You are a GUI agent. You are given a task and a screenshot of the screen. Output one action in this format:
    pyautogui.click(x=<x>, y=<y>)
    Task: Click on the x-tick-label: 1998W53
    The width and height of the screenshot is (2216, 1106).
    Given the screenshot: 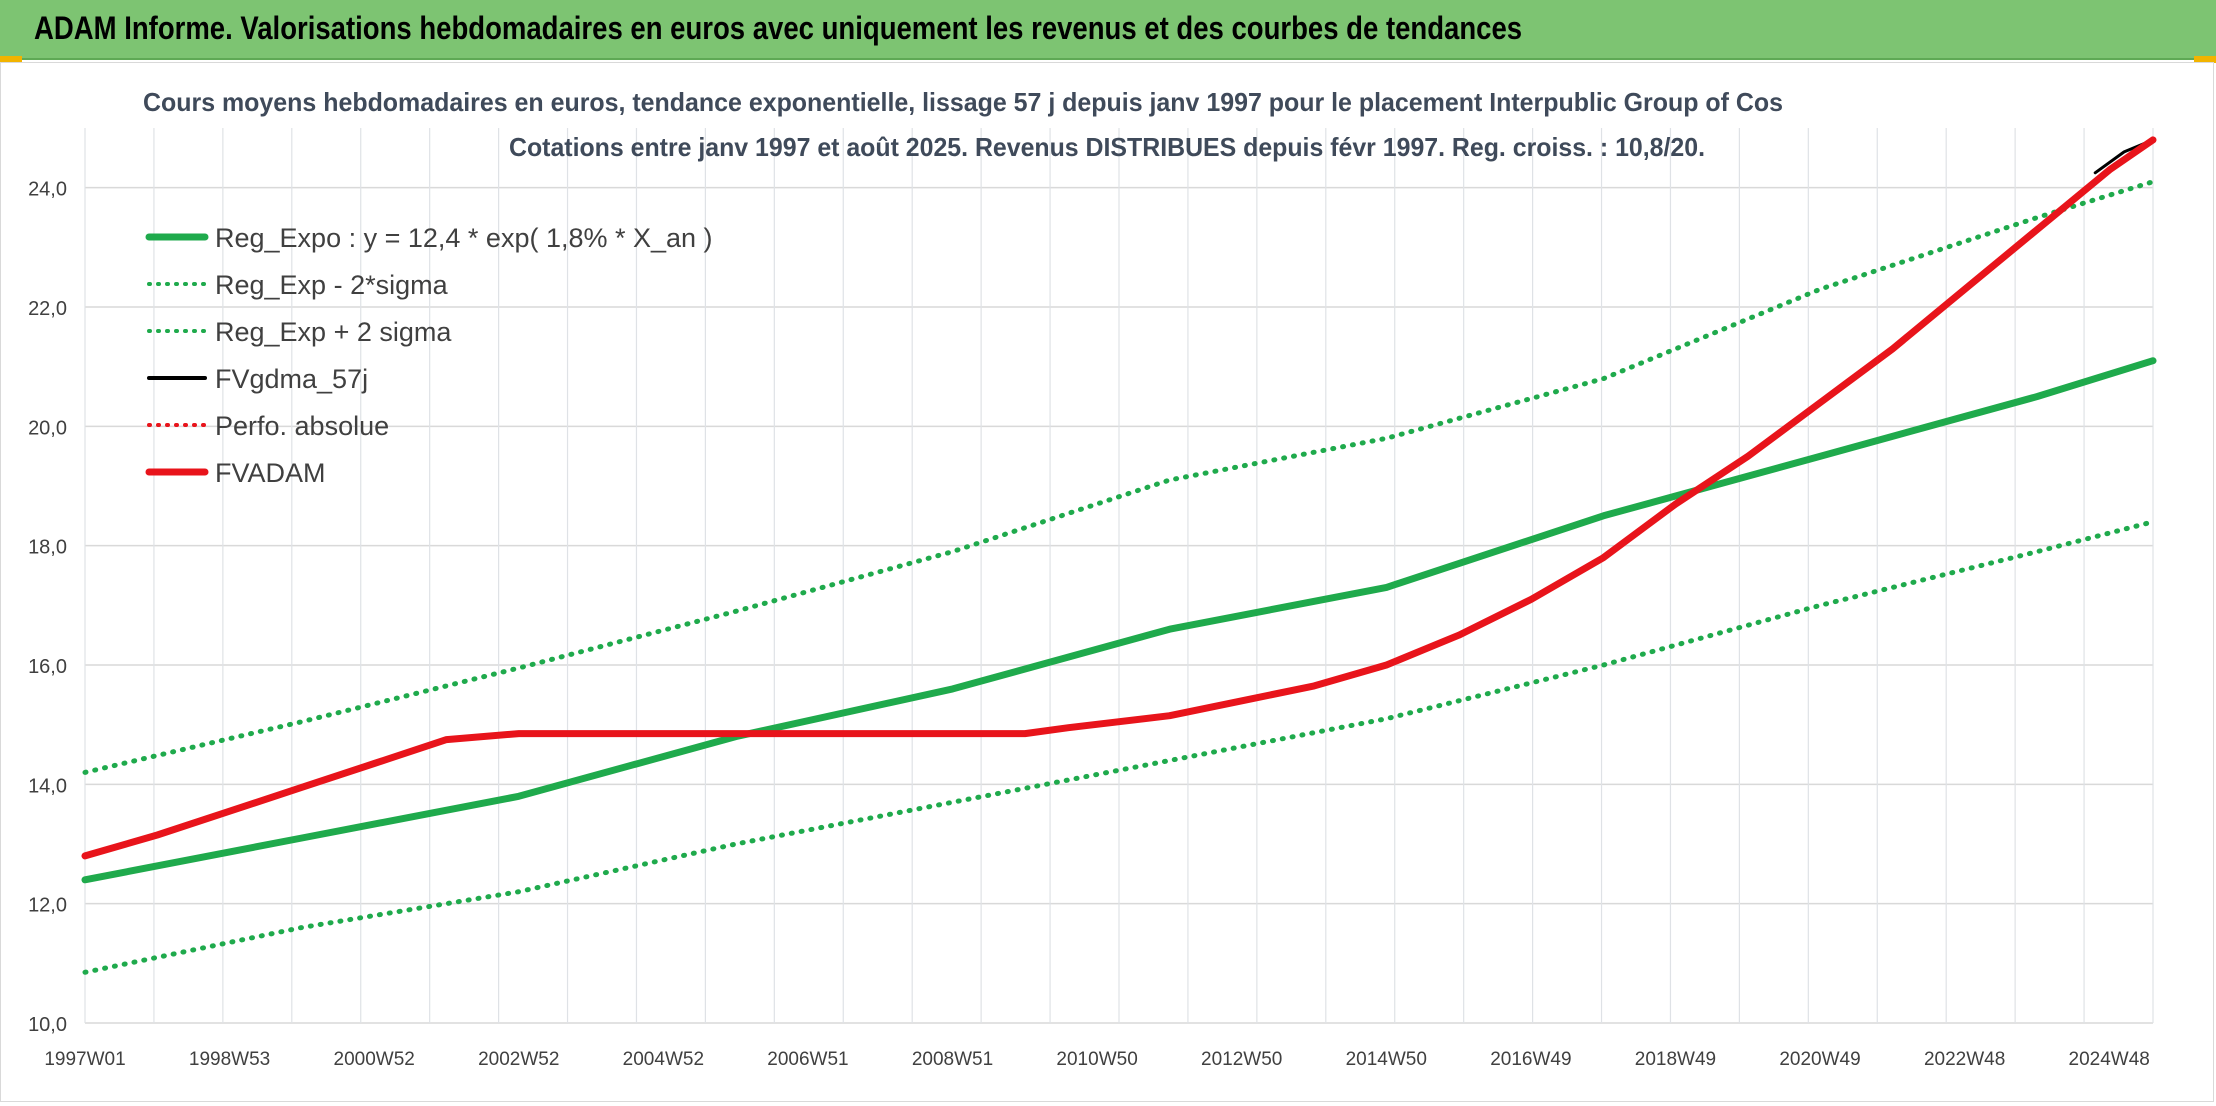 What is the action you would take?
    pyautogui.click(x=229, y=1059)
    